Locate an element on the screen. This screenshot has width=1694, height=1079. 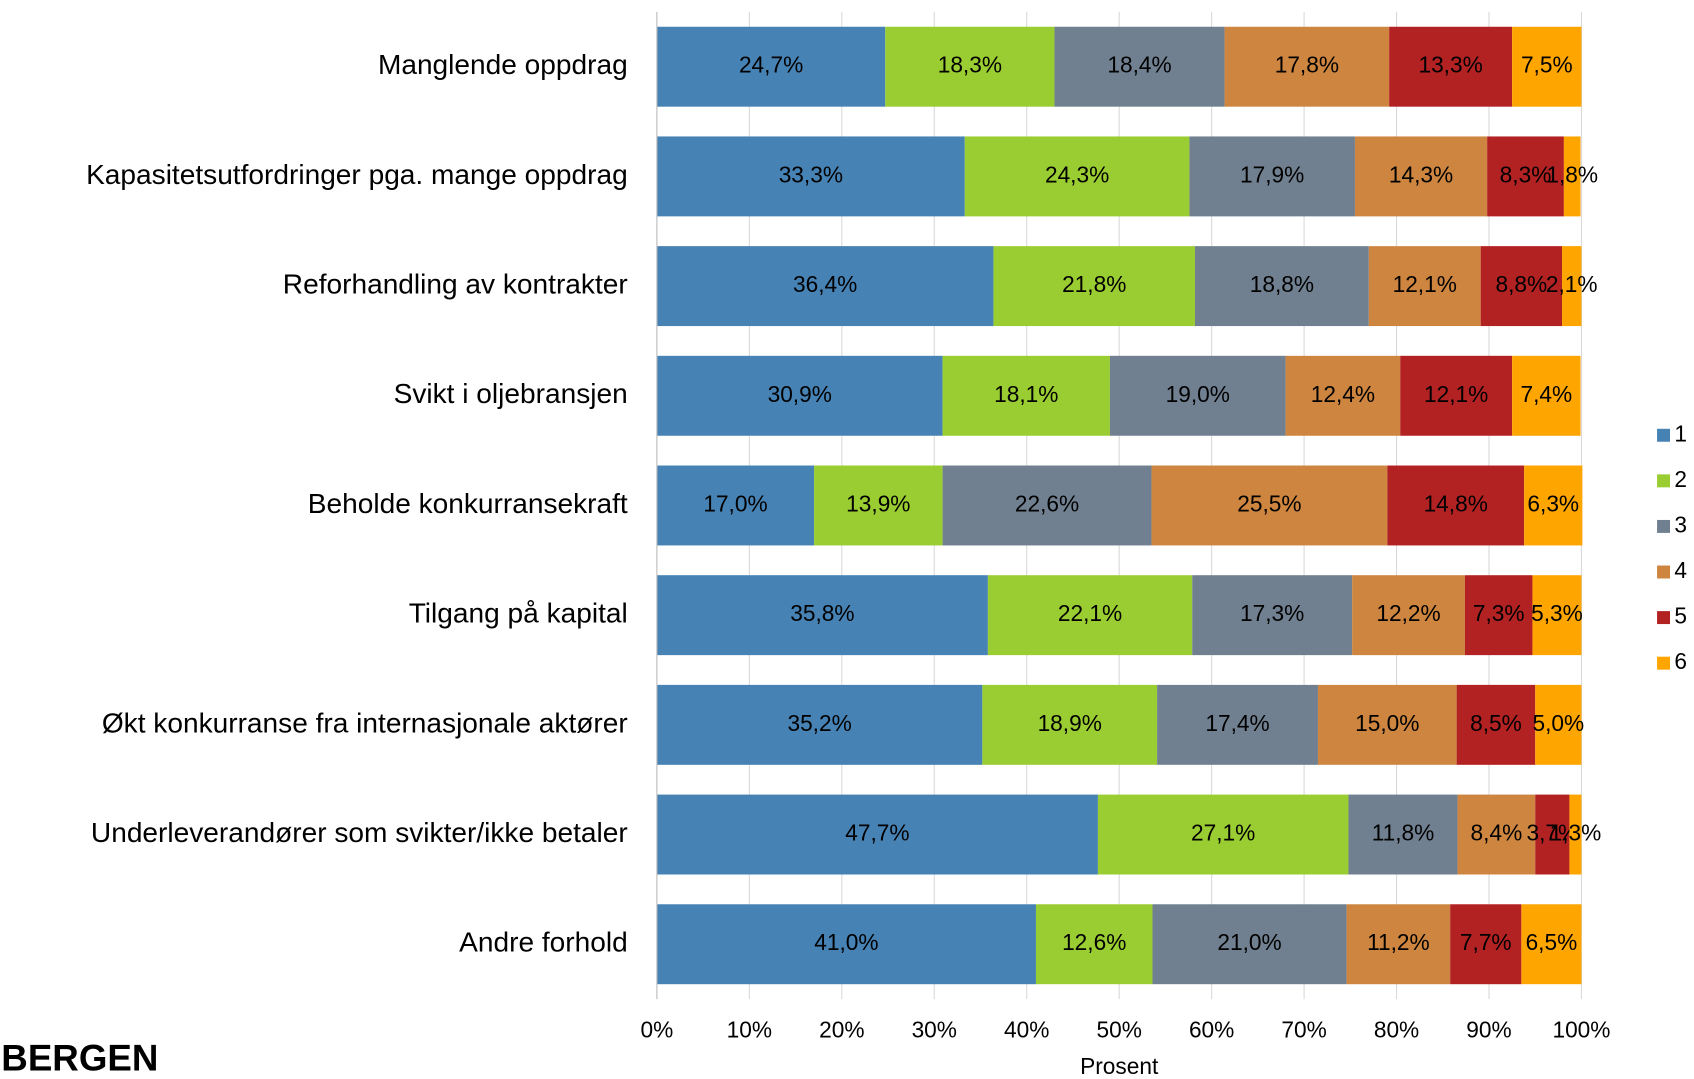
data-label: 18,4% is located at coordinates (1139, 65).